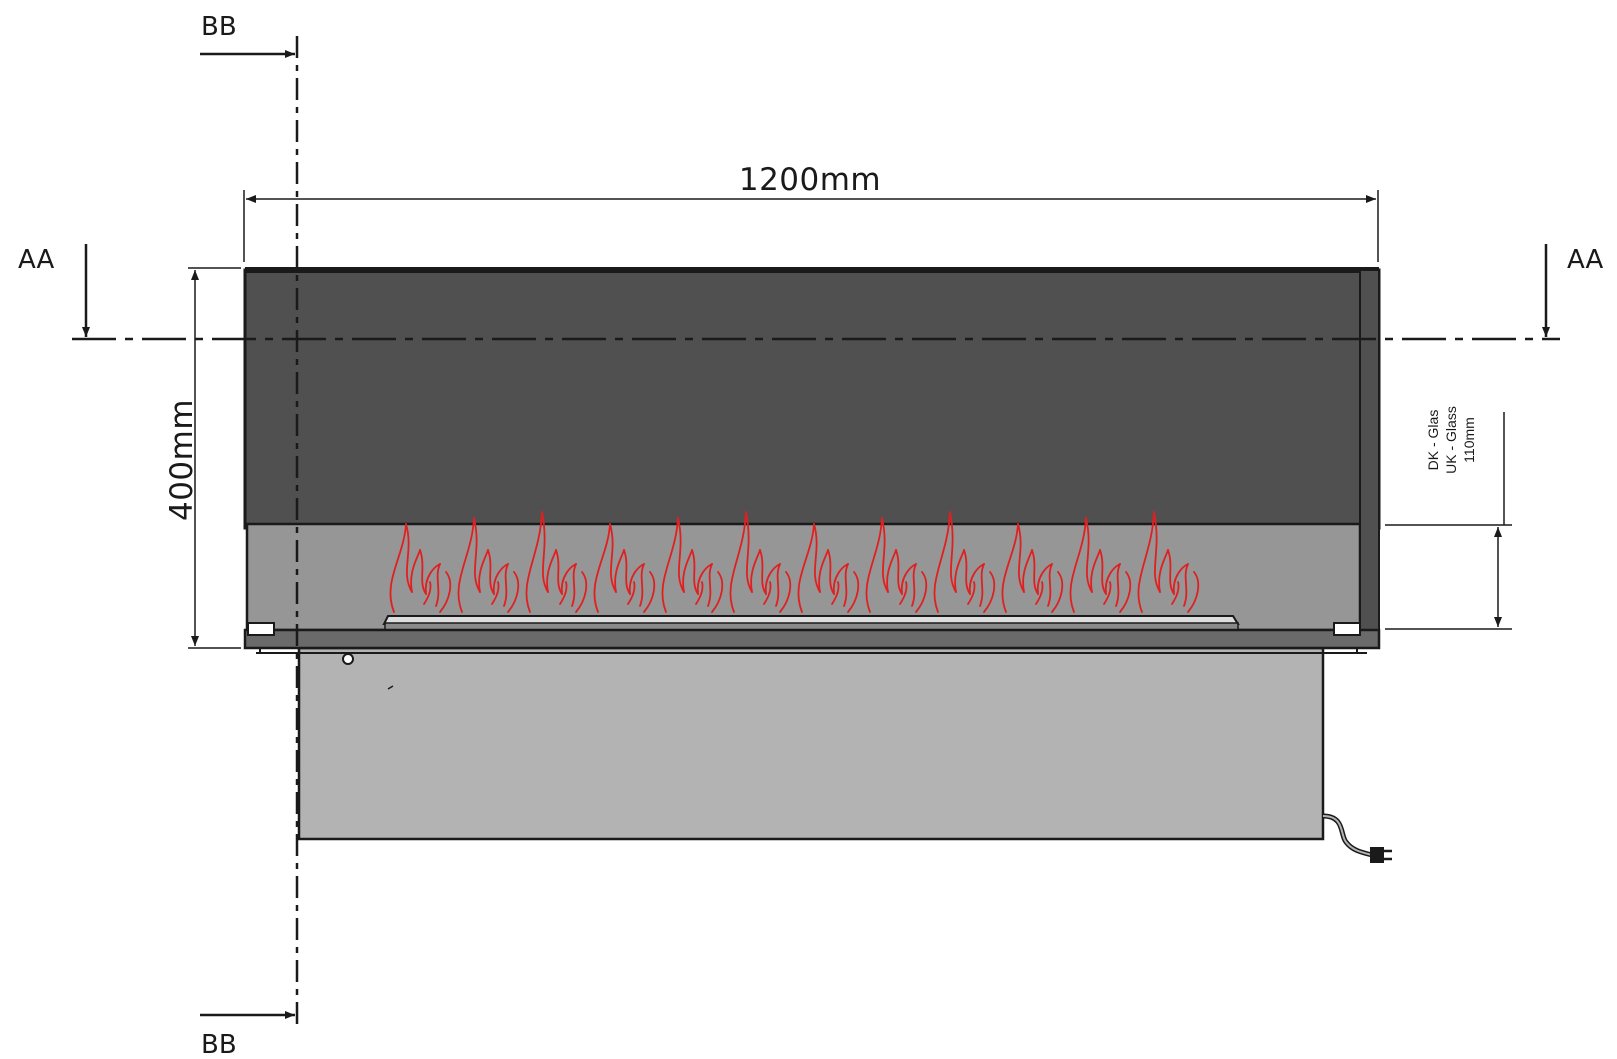 Image resolution: width=1617 pixels, height=1059 pixels. What do you see at coordinates (1451, 440) in the screenshot?
I see `glass-label-uk: UK - Glass` at bounding box center [1451, 440].